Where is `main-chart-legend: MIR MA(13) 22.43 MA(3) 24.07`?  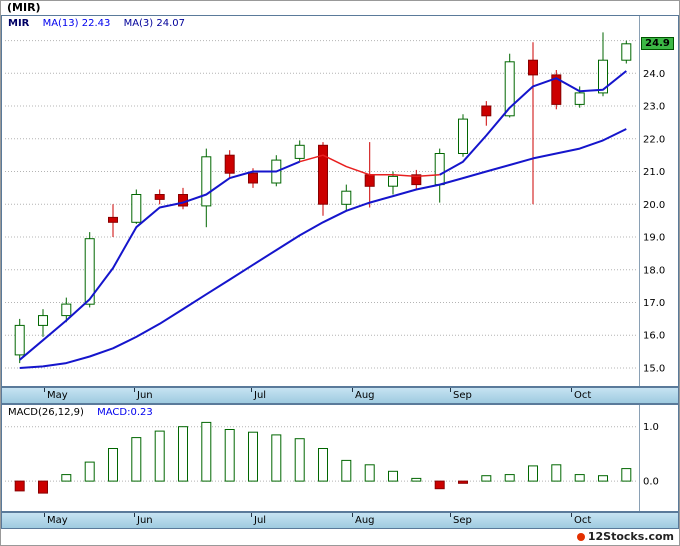
main-chart-legend: MIR MA(13) 22.43 MA(3) 24.07 is located at coordinates (96, 23).